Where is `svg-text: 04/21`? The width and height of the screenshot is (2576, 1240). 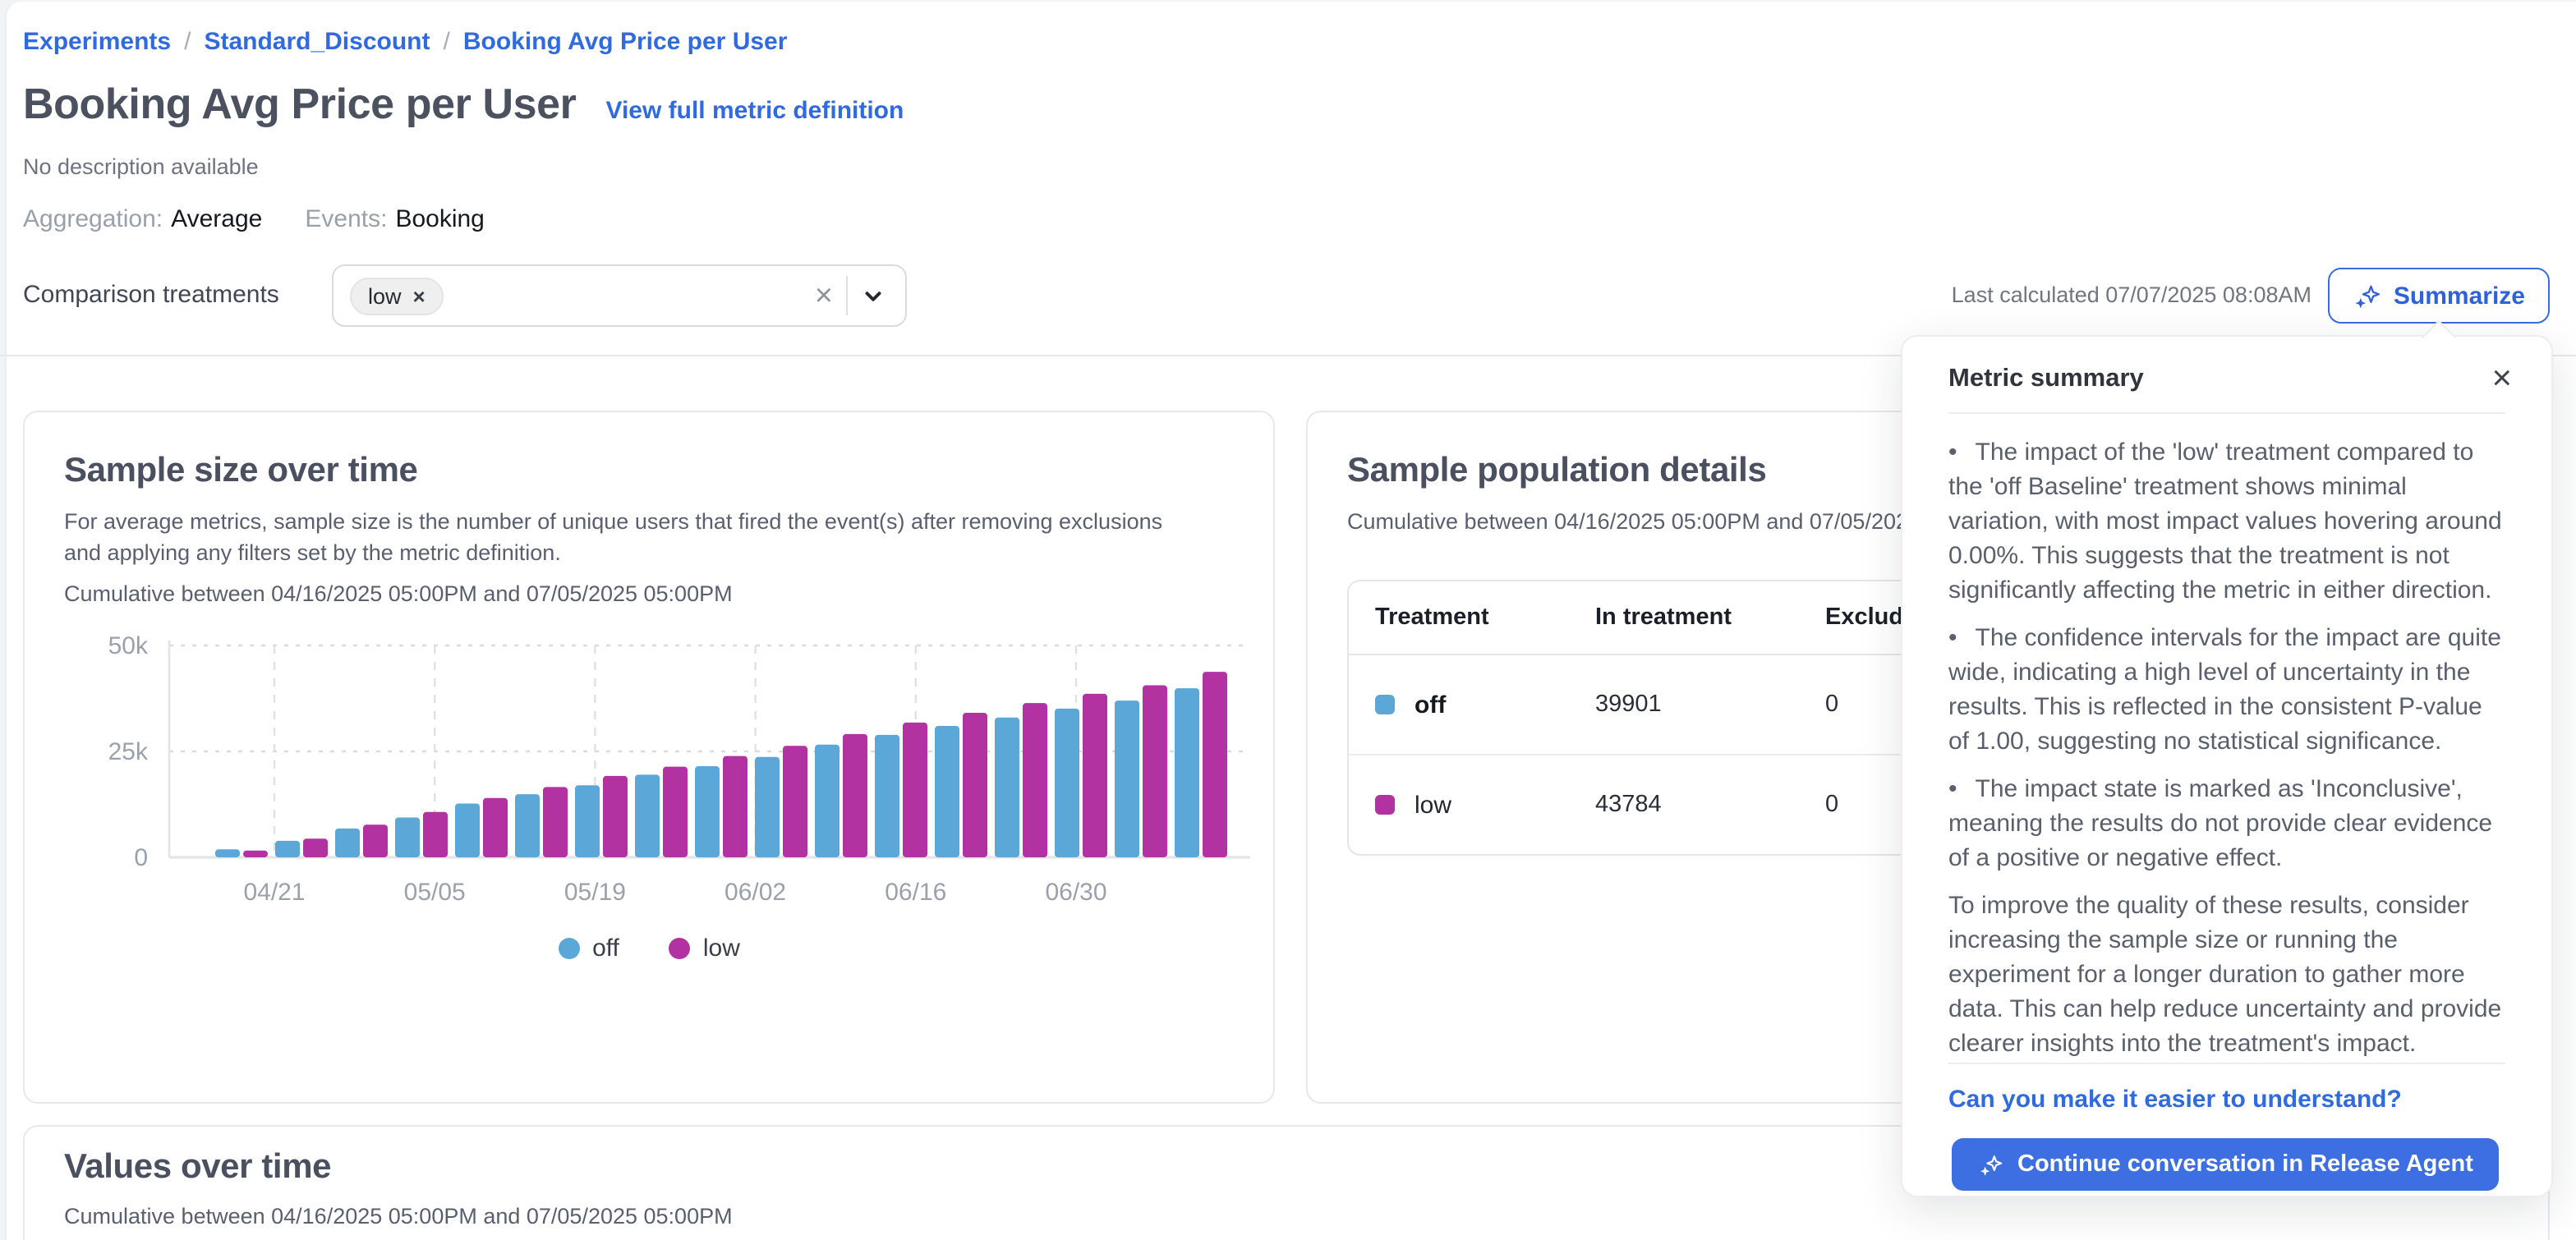 svg-text: 04/21 is located at coordinates (274, 892).